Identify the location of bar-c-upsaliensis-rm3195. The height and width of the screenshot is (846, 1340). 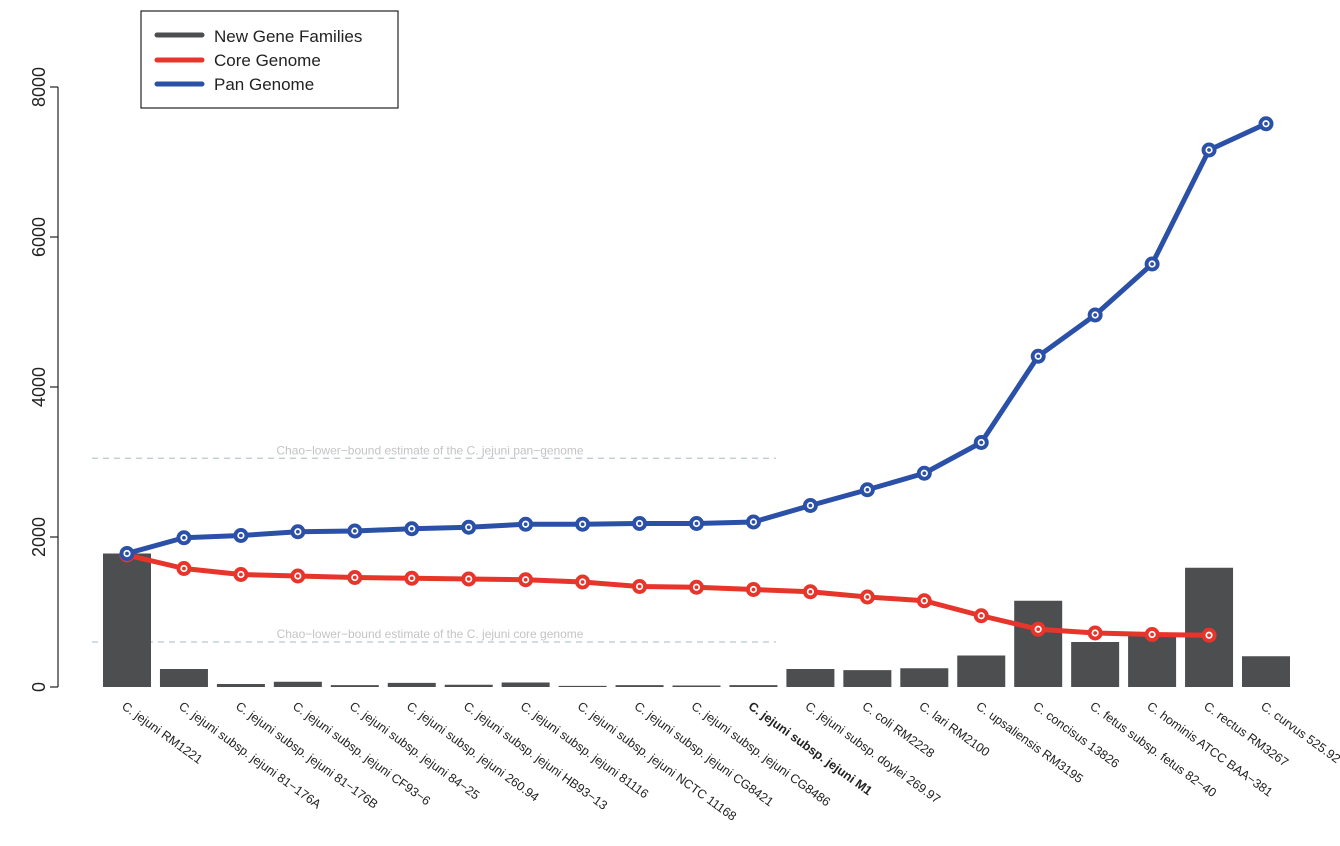
(981, 671).